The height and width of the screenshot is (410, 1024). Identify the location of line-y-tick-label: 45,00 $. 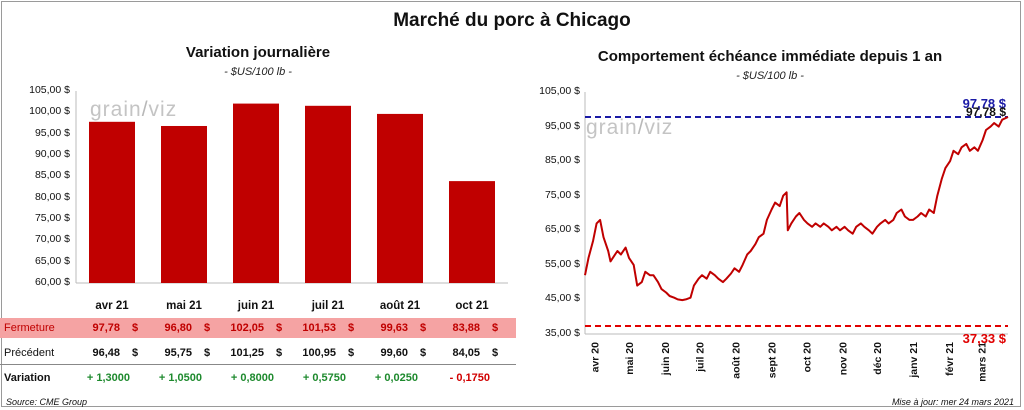
(562, 298).